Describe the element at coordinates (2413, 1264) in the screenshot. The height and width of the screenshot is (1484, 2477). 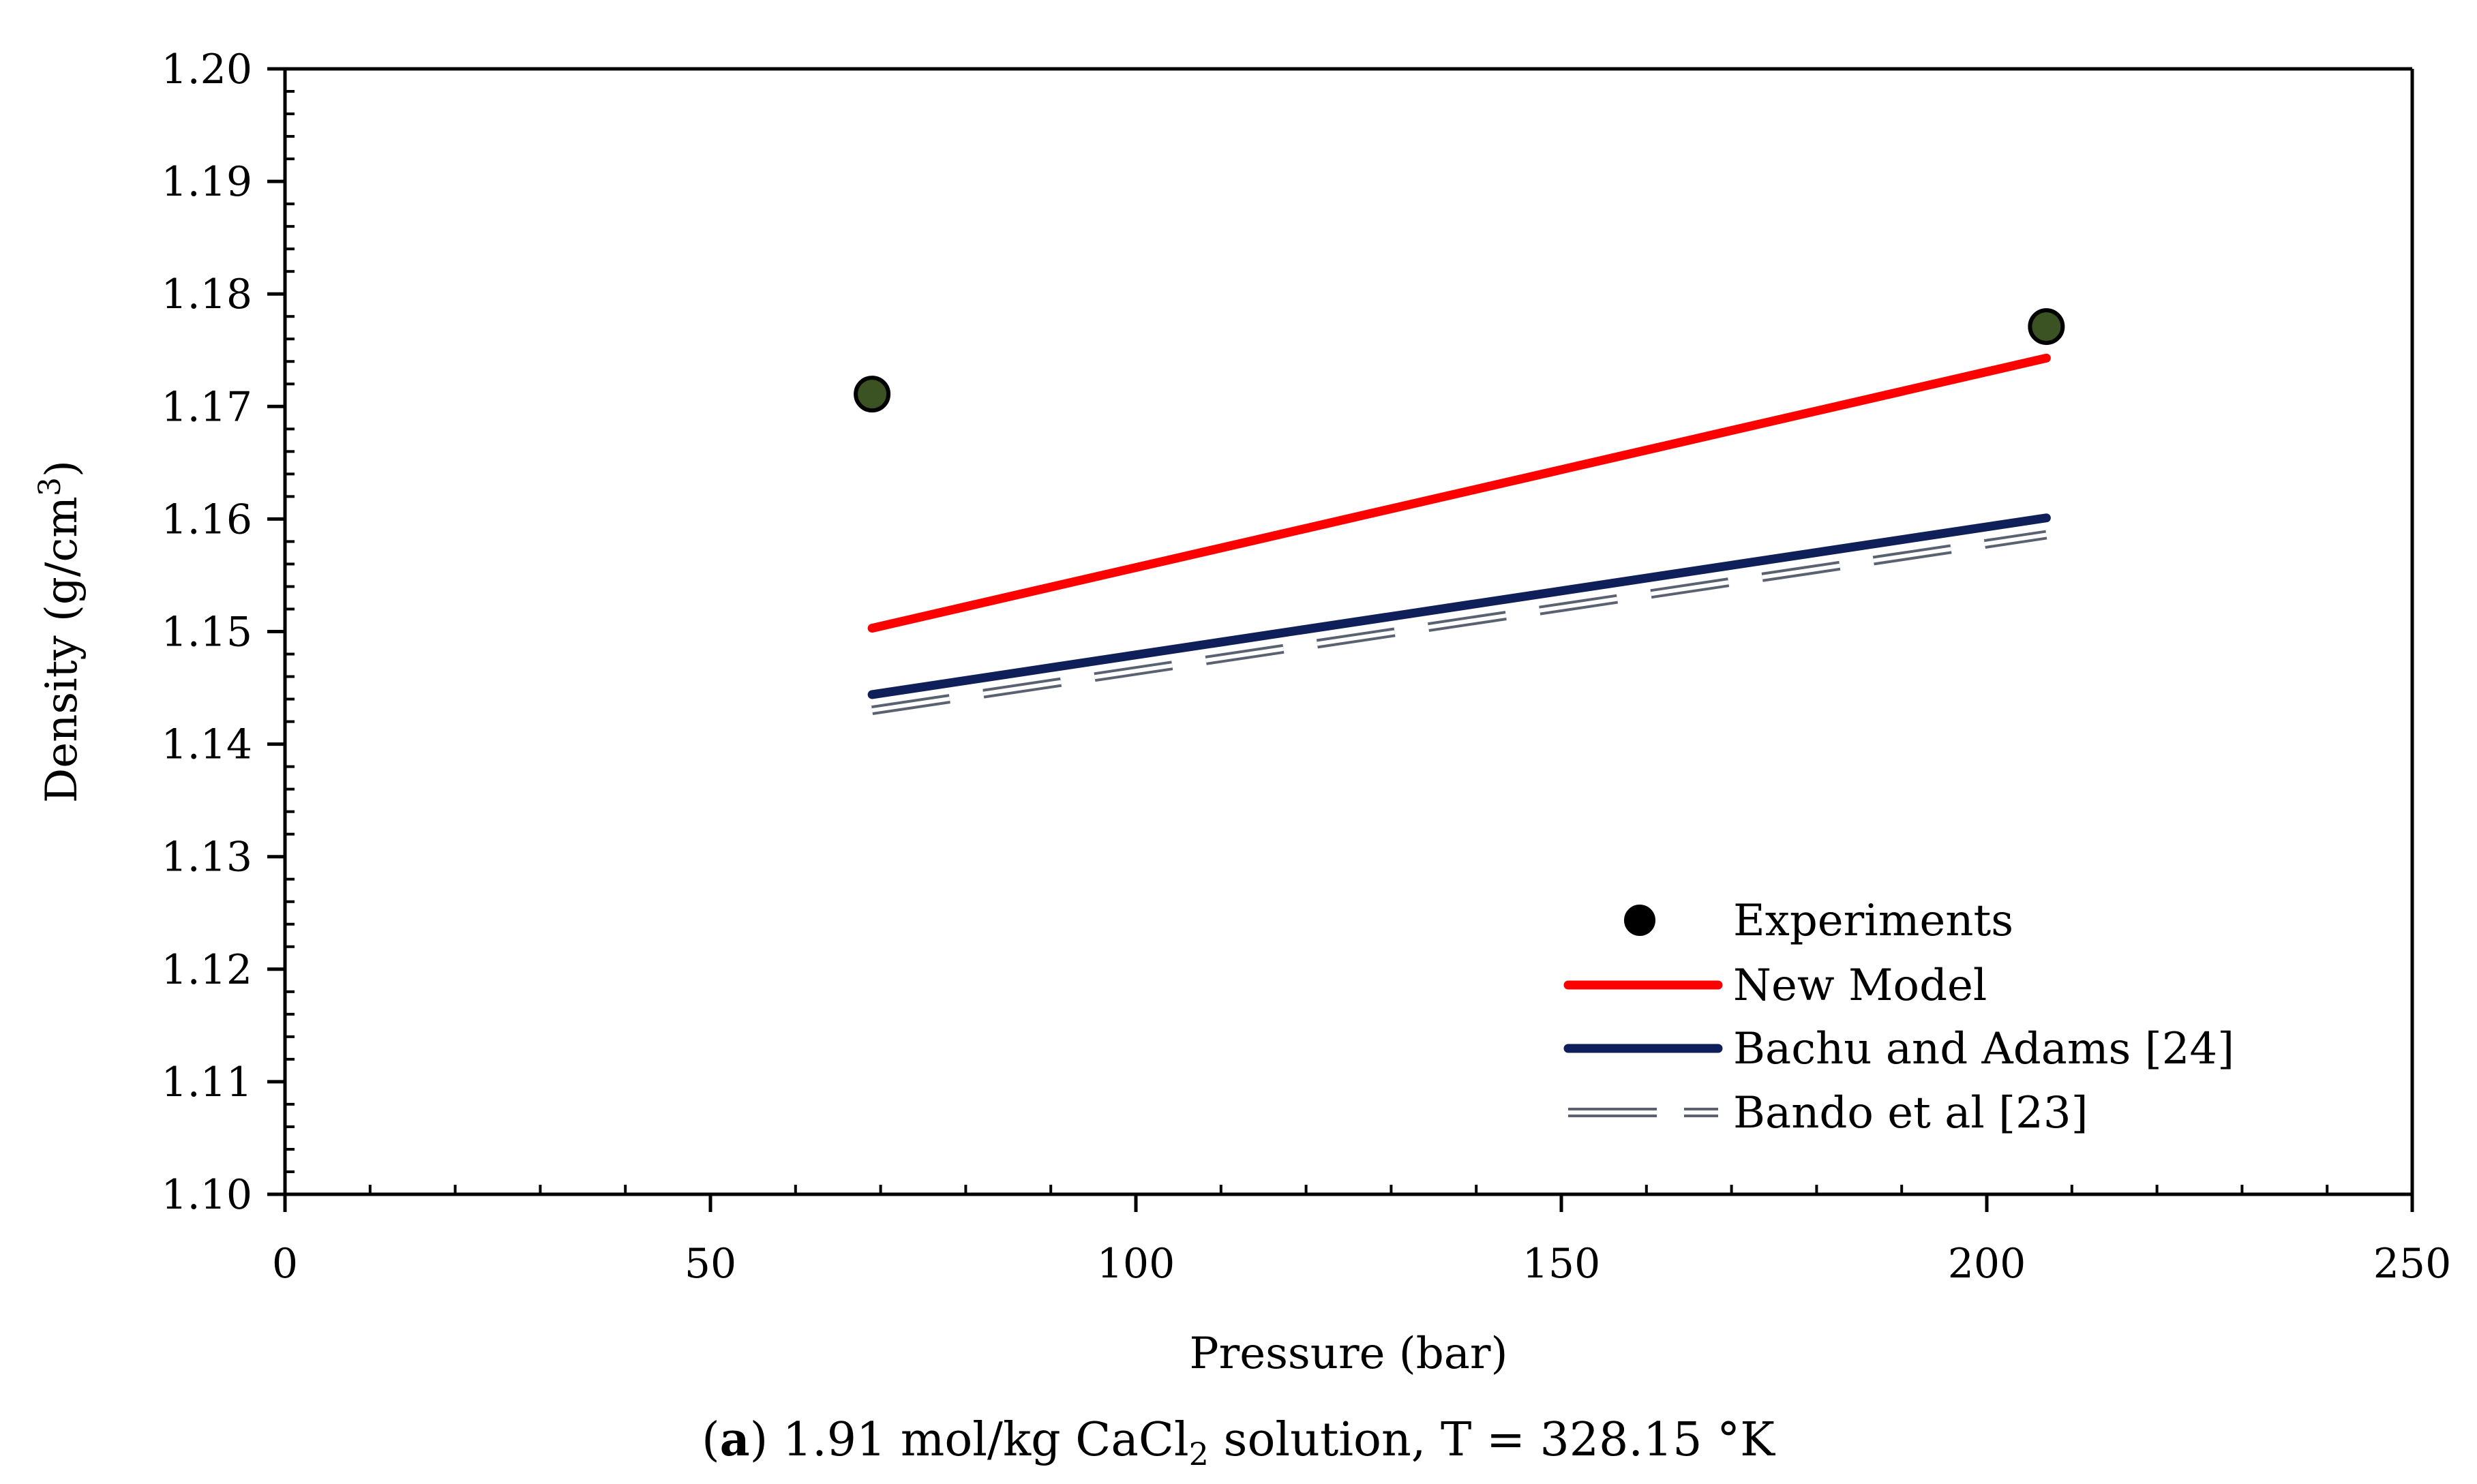
I see `x-tick-label: 250` at that location.